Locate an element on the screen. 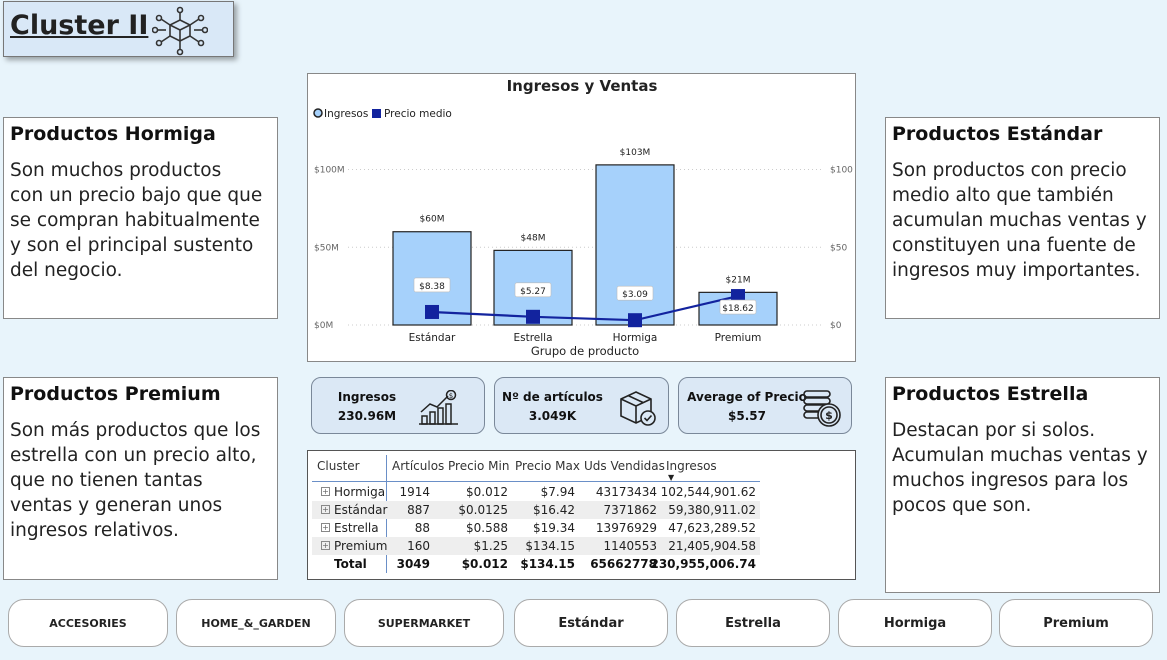  bar-data-label: $60M is located at coordinates (432, 220).